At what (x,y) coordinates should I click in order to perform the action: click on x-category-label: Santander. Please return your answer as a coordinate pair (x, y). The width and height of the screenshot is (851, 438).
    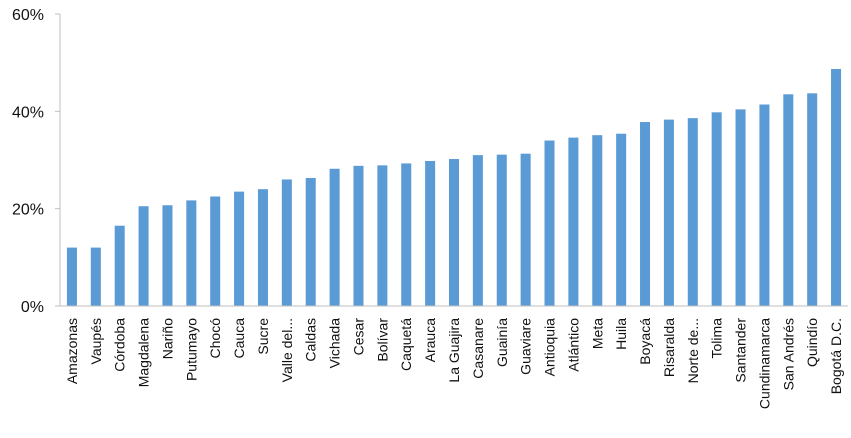
    Looking at the image, I should click on (741, 350).